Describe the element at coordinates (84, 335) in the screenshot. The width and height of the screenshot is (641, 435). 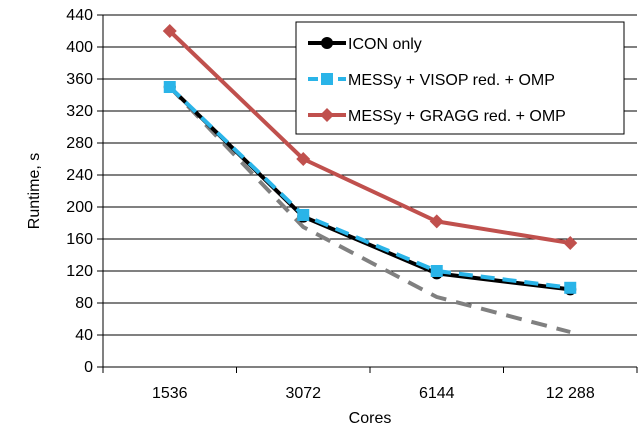
I see `y-tick-label: 40` at that location.